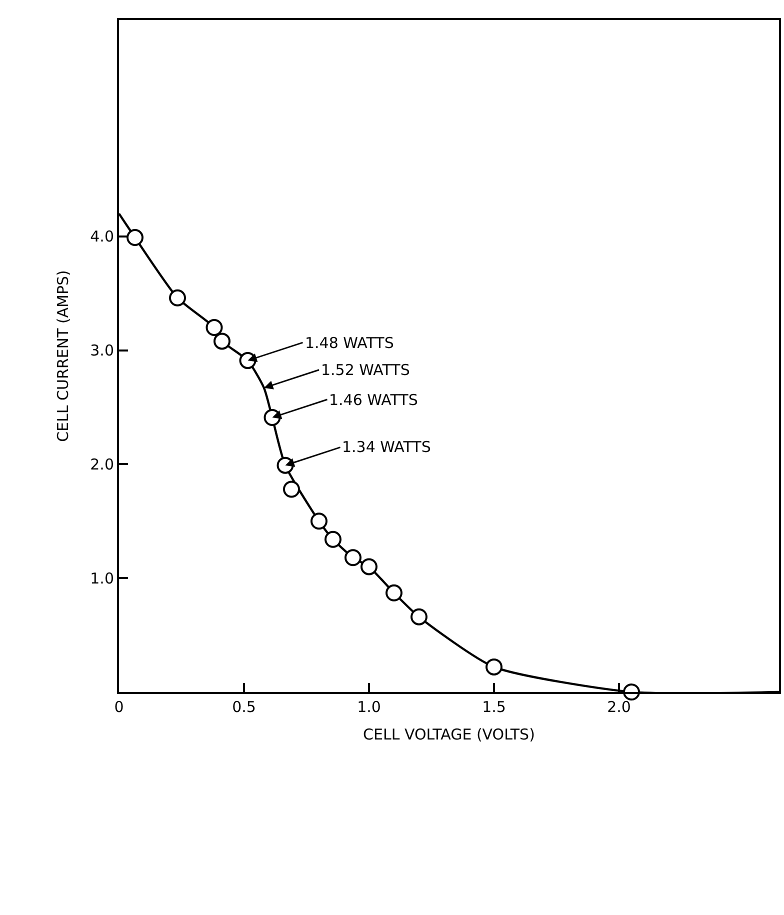 The width and height of the screenshot is (784, 915). I want to click on x-tick-label: 2.0, so click(619, 707).